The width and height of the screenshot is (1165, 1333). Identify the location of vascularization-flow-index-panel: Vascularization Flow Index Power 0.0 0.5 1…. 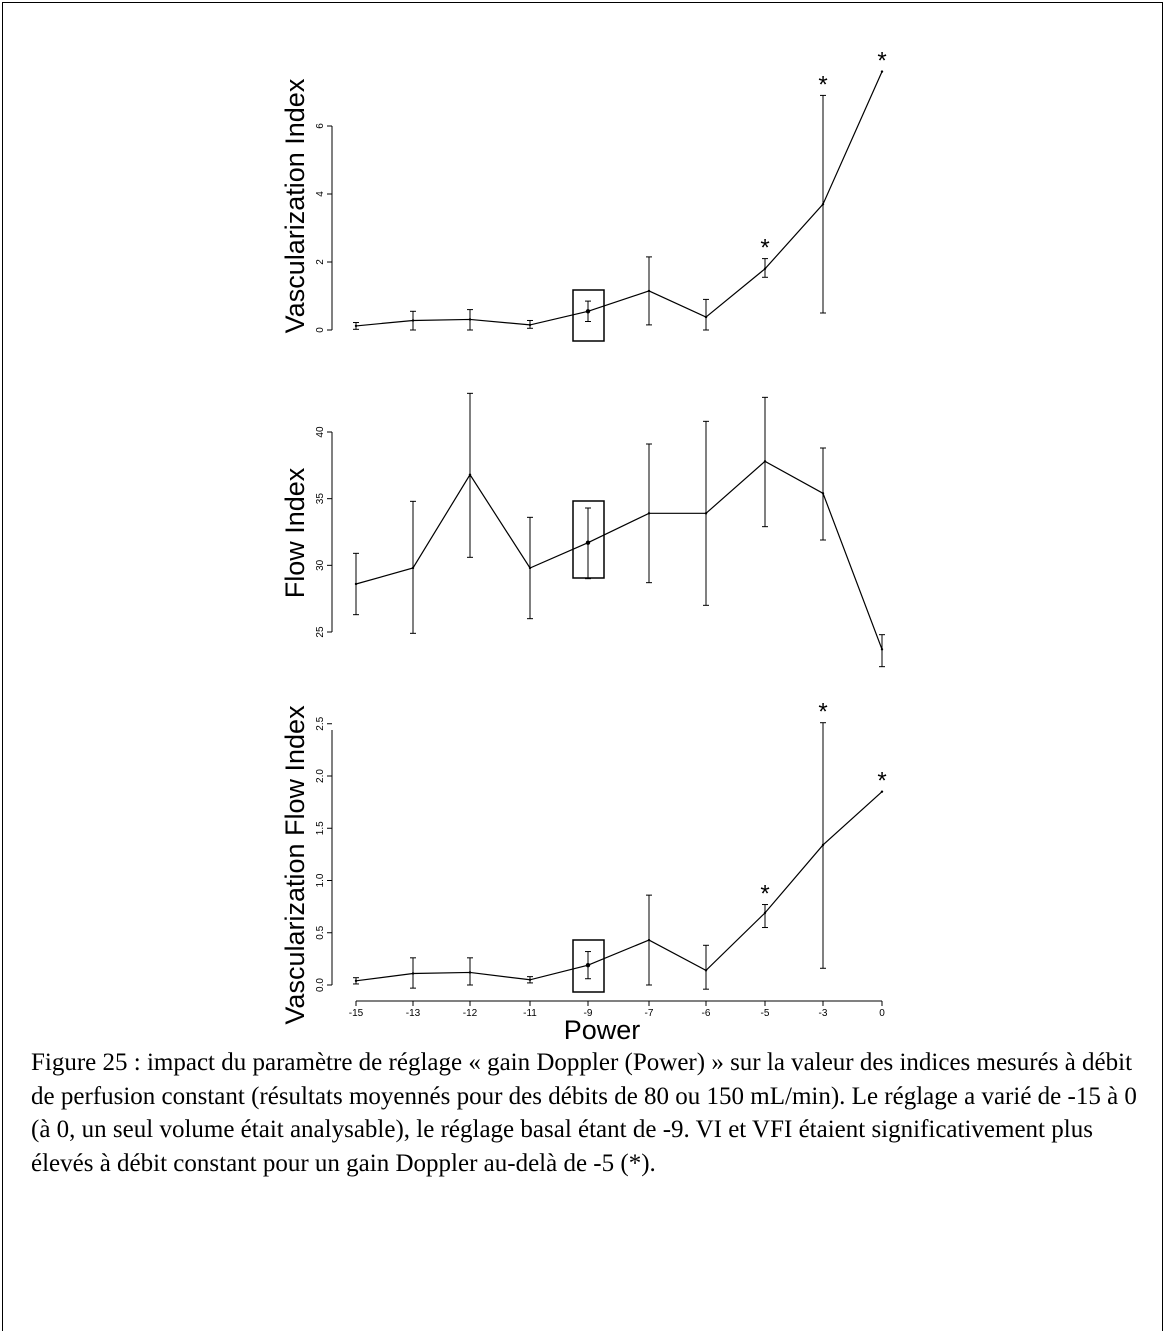
(583, 869).